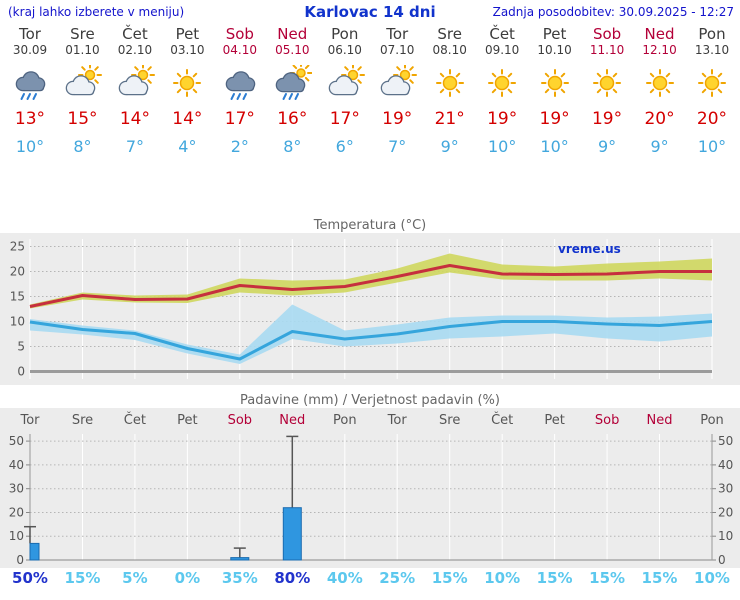 The width and height of the screenshot is (740, 600). Describe the element at coordinates (30, 34) in the screenshot. I see `day-name: Tor` at that location.